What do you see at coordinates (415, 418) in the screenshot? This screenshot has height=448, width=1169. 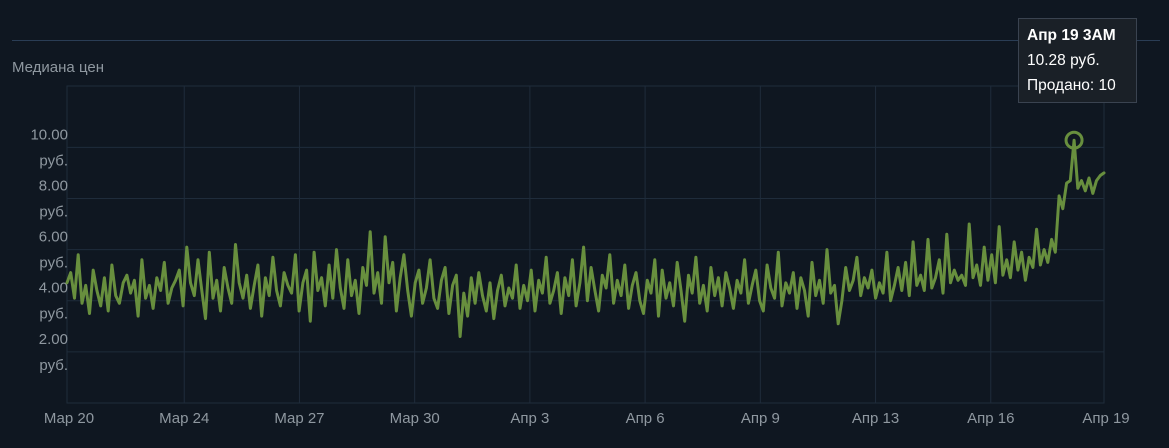 I see `x-tick-label: Мар 30` at bounding box center [415, 418].